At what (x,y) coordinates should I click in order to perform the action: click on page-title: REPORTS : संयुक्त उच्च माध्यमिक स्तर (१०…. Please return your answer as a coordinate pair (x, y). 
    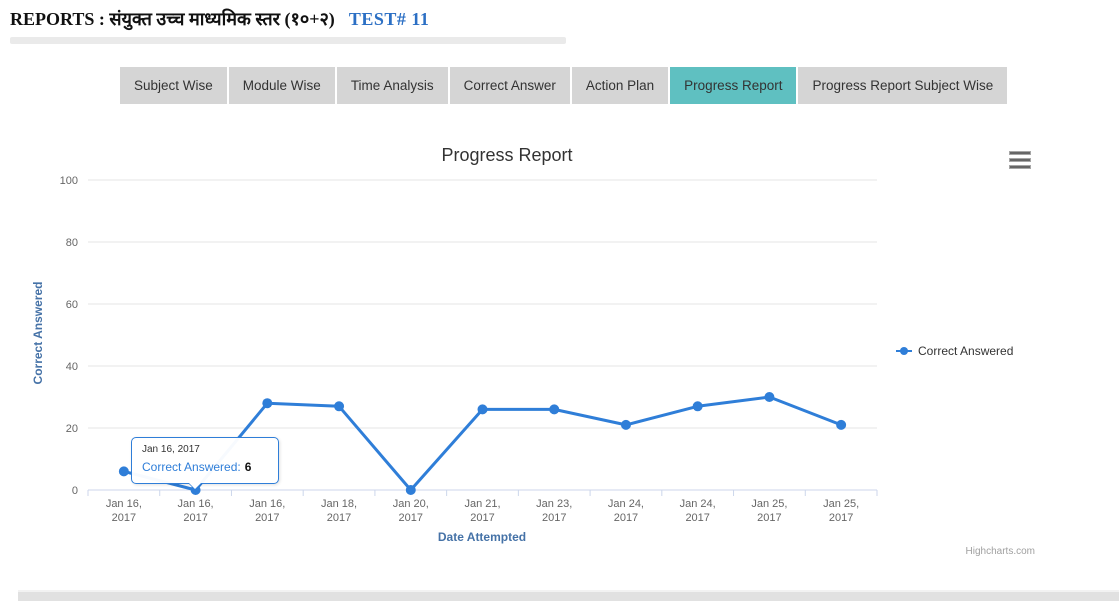
    Looking at the image, I should click on (219, 19).